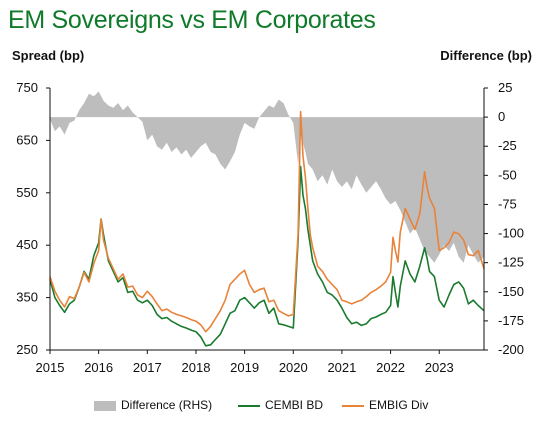 Image resolution: width=546 pixels, height=427 pixels. I want to click on x-tick-label: 2018, so click(196, 367).